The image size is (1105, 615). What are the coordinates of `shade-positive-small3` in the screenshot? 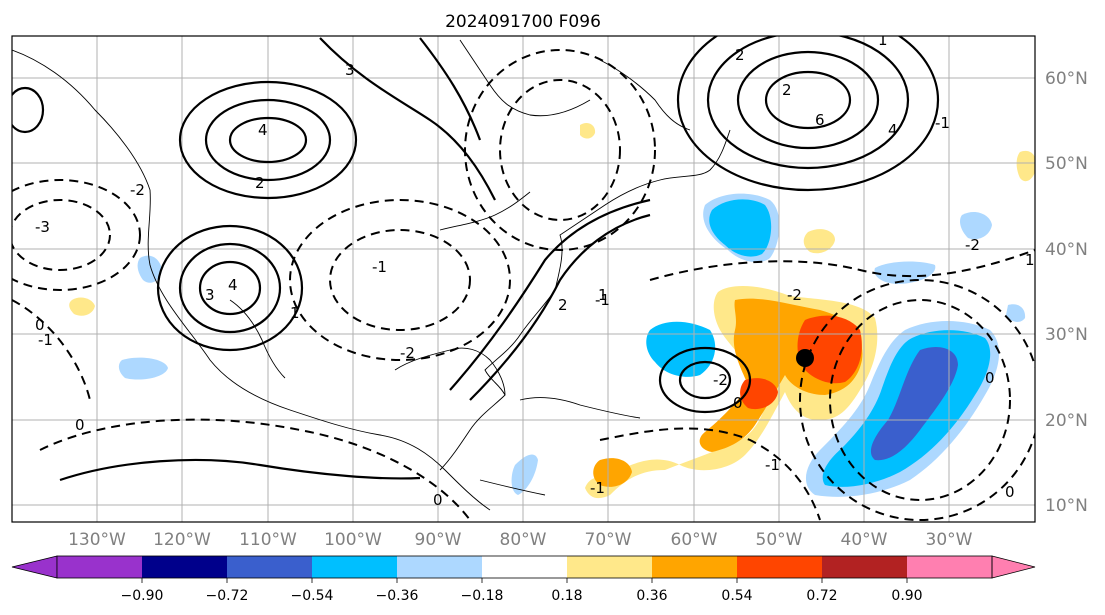 It's located at (819, 241).